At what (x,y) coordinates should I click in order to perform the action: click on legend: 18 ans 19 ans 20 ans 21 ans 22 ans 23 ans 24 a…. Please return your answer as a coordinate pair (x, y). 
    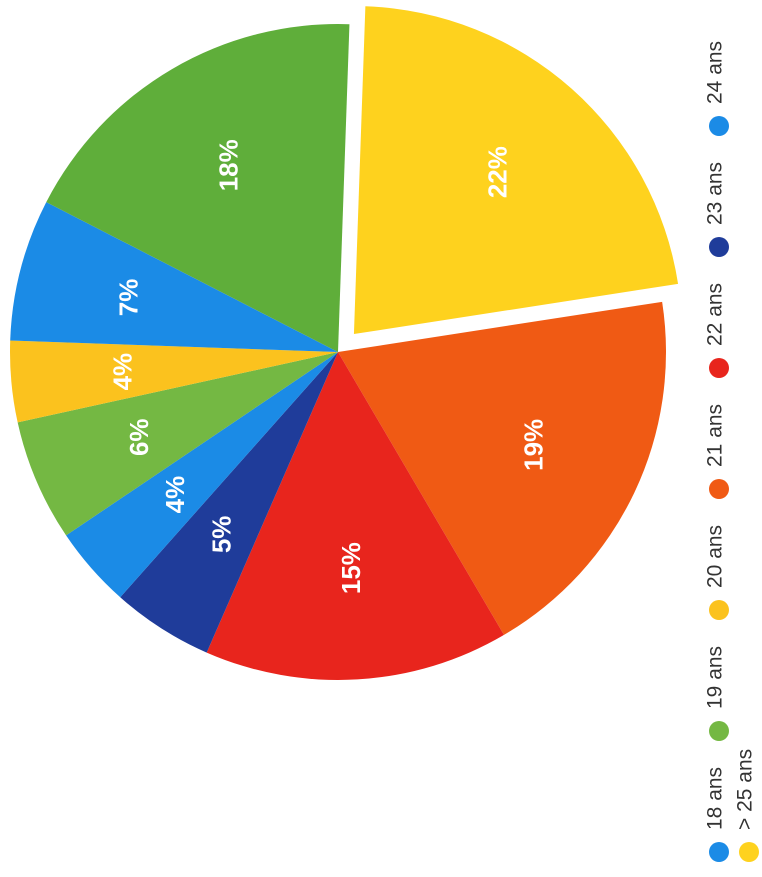
    Looking at the image, I should click on (731, 451).